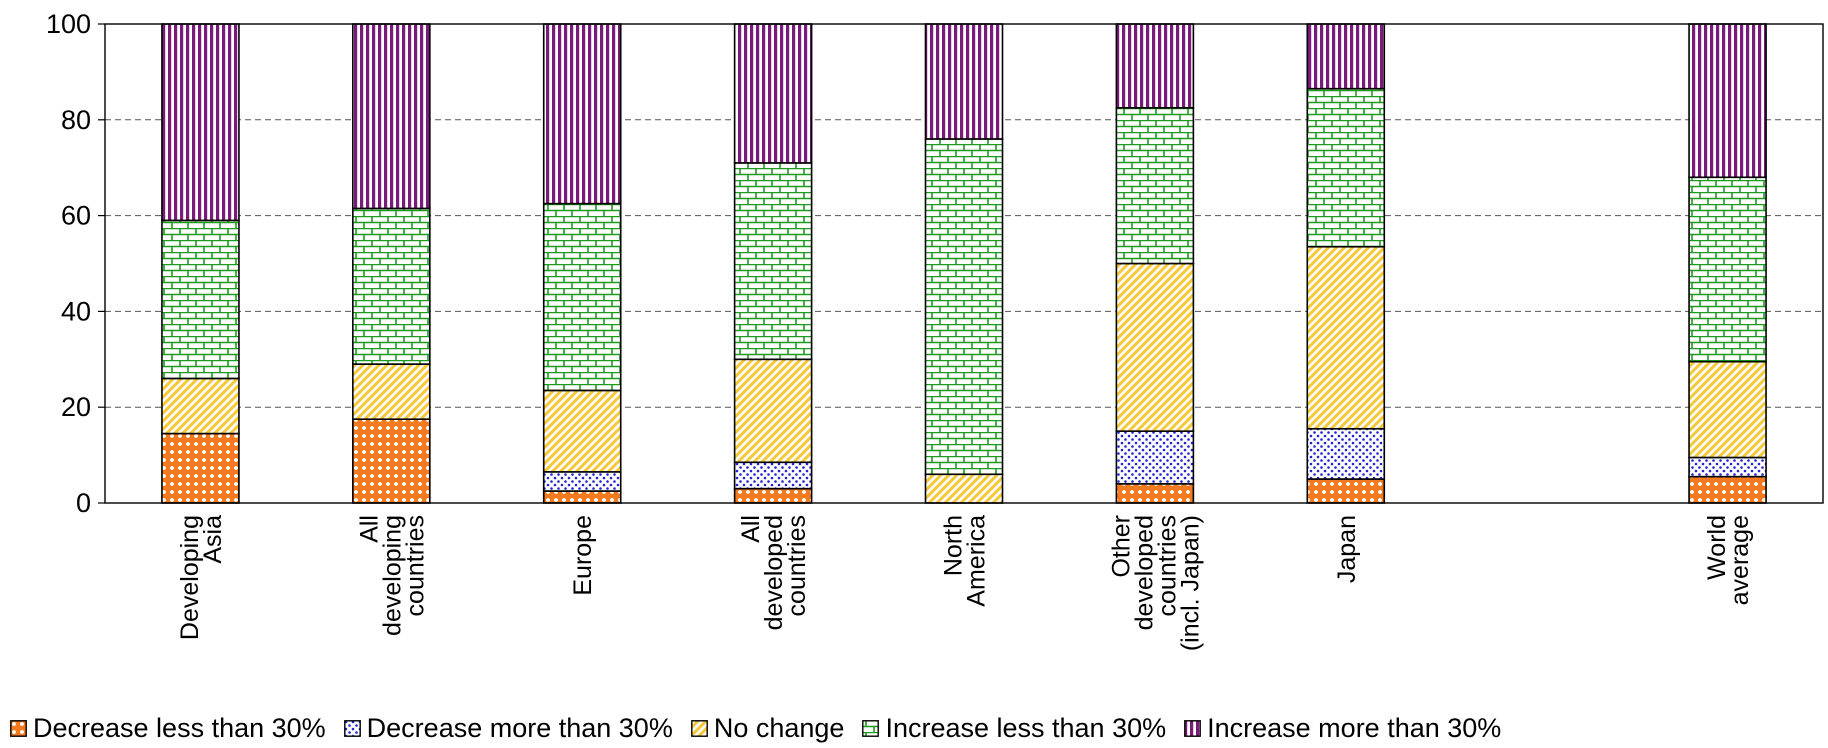  Describe the element at coordinates (190, 577) in the screenshot. I see `x-category-label: Developing` at that location.